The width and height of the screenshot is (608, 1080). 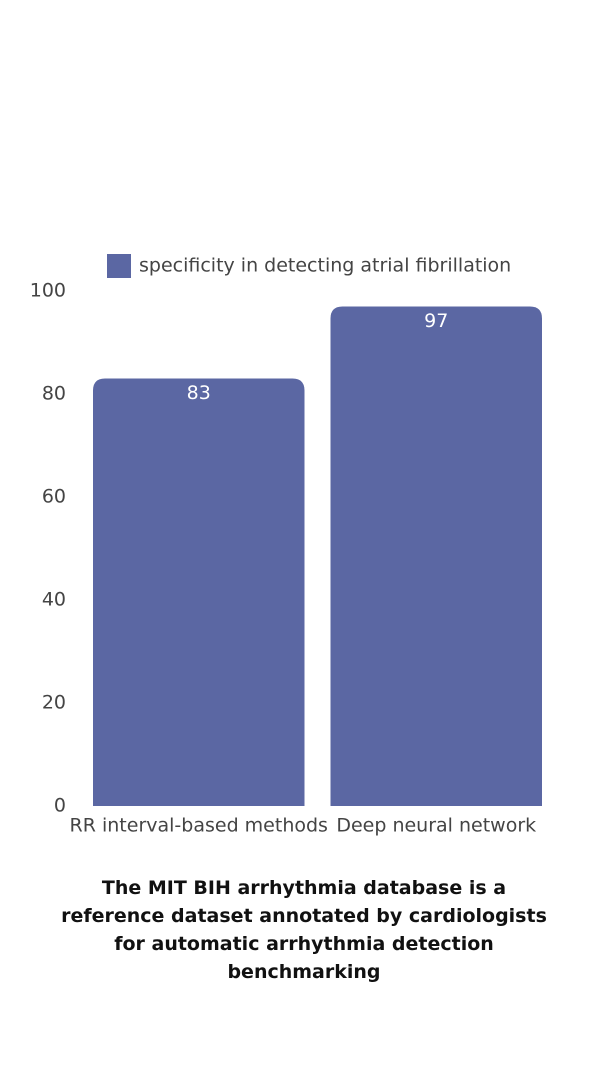 I want to click on value-label: 83, so click(x=199, y=393).